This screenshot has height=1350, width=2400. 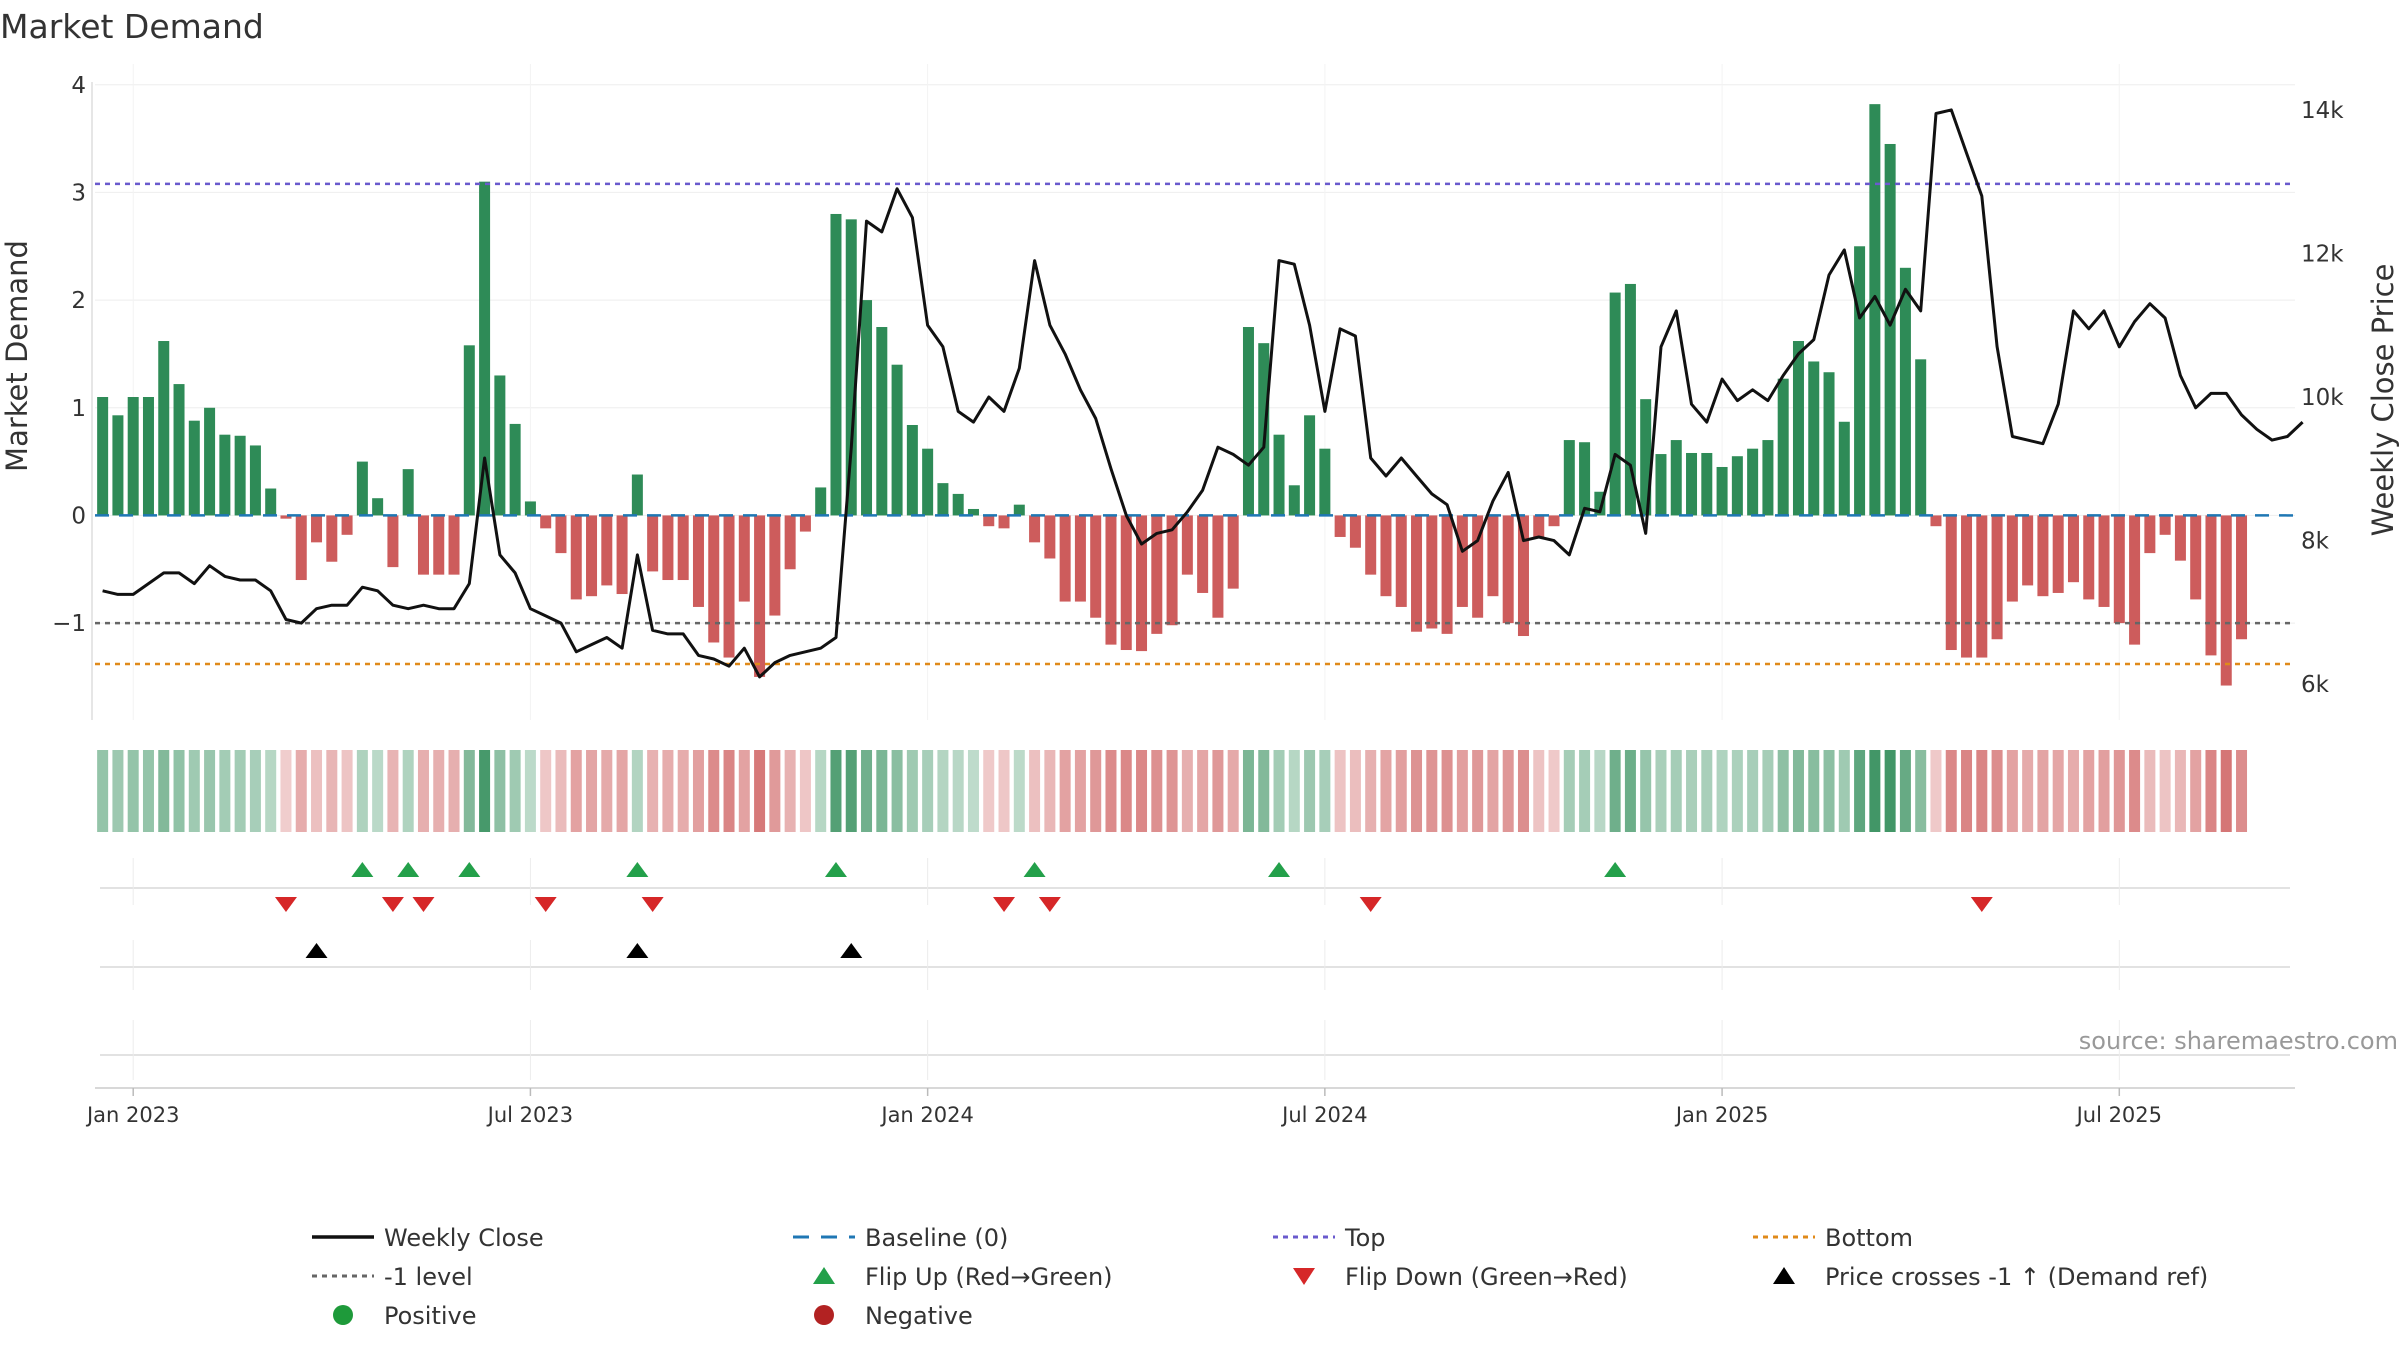 What do you see at coordinates (132, 26) in the screenshot?
I see `chart-title: Market Demand` at bounding box center [132, 26].